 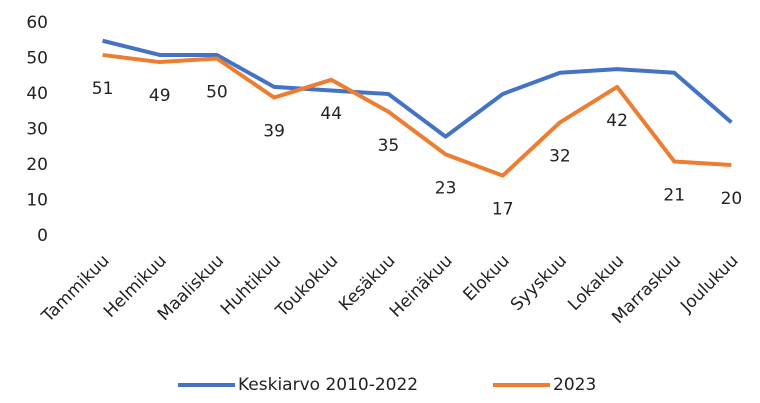 What do you see at coordinates (574, 385) in the screenshot?
I see `legend-label: 2023` at bounding box center [574, 385].